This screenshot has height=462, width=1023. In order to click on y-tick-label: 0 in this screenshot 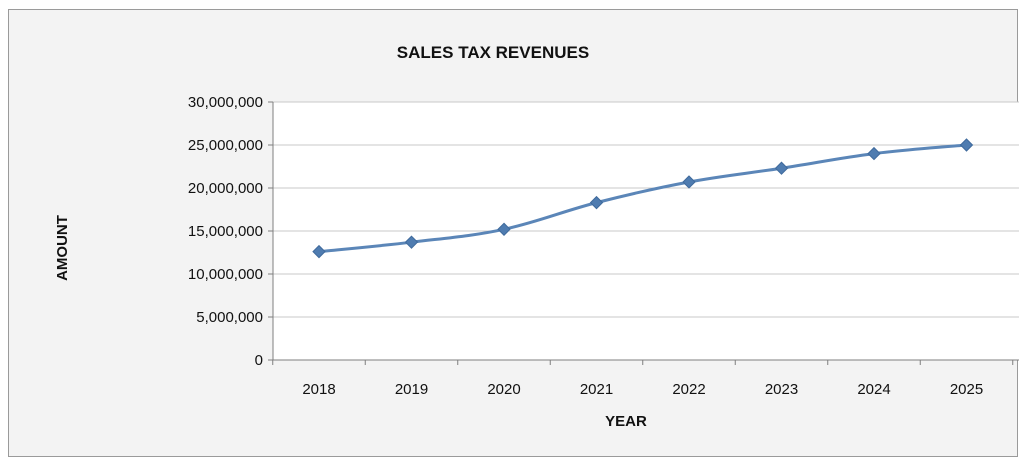, I will do `click(259, 360)`.